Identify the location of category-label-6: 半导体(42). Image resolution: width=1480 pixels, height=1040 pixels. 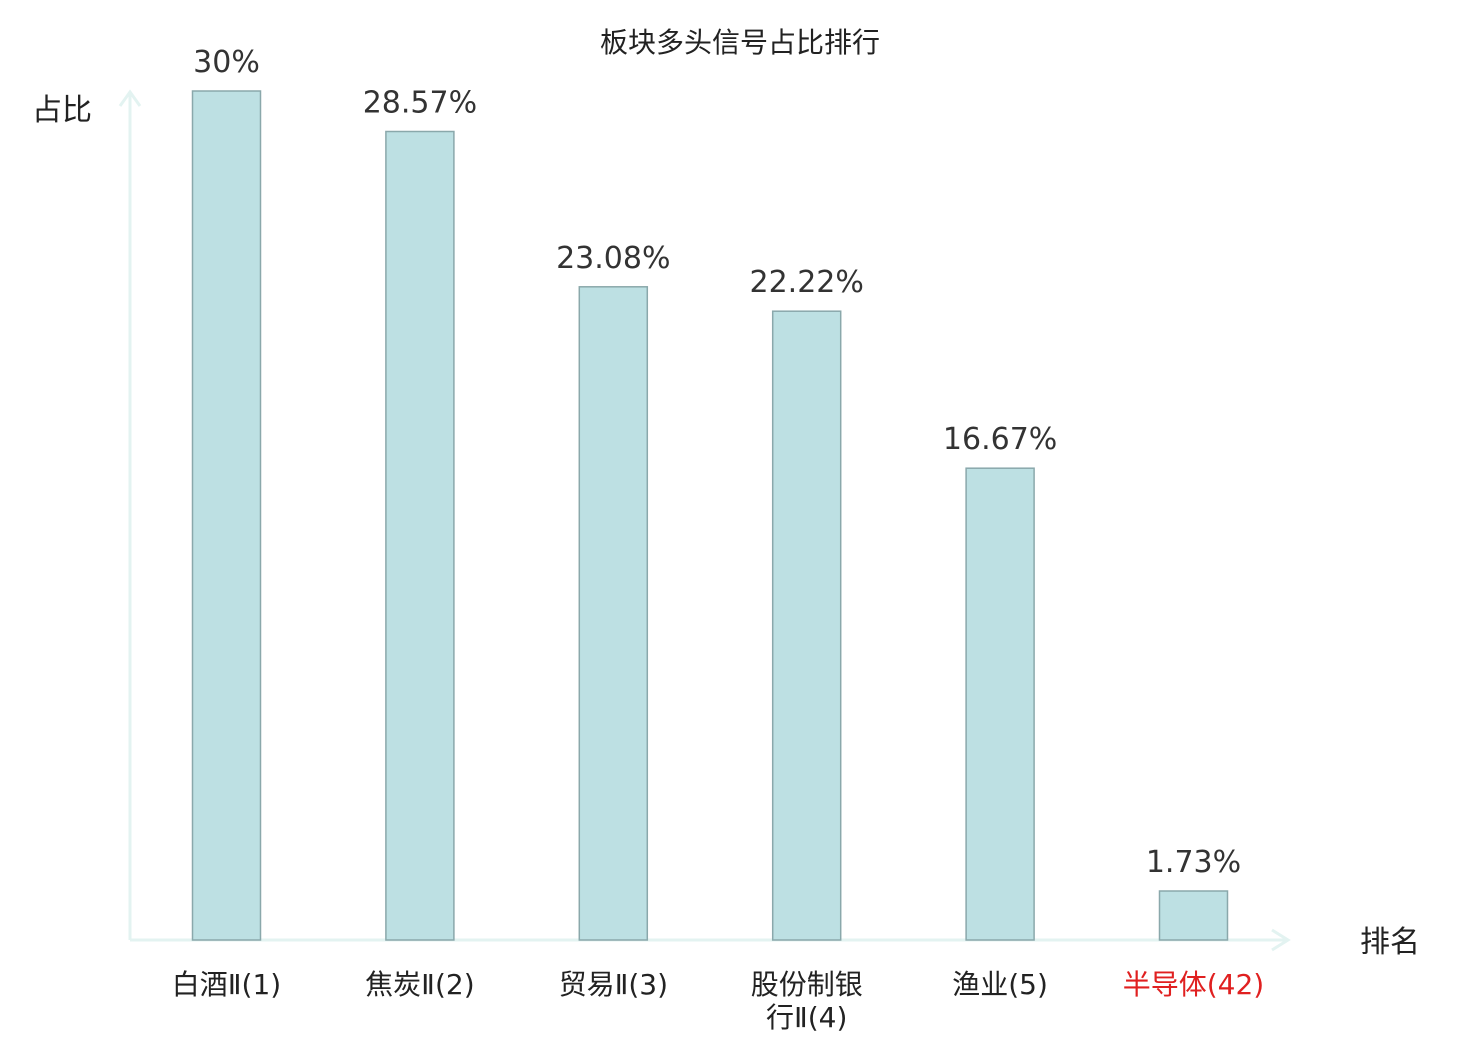
(1193, 984).